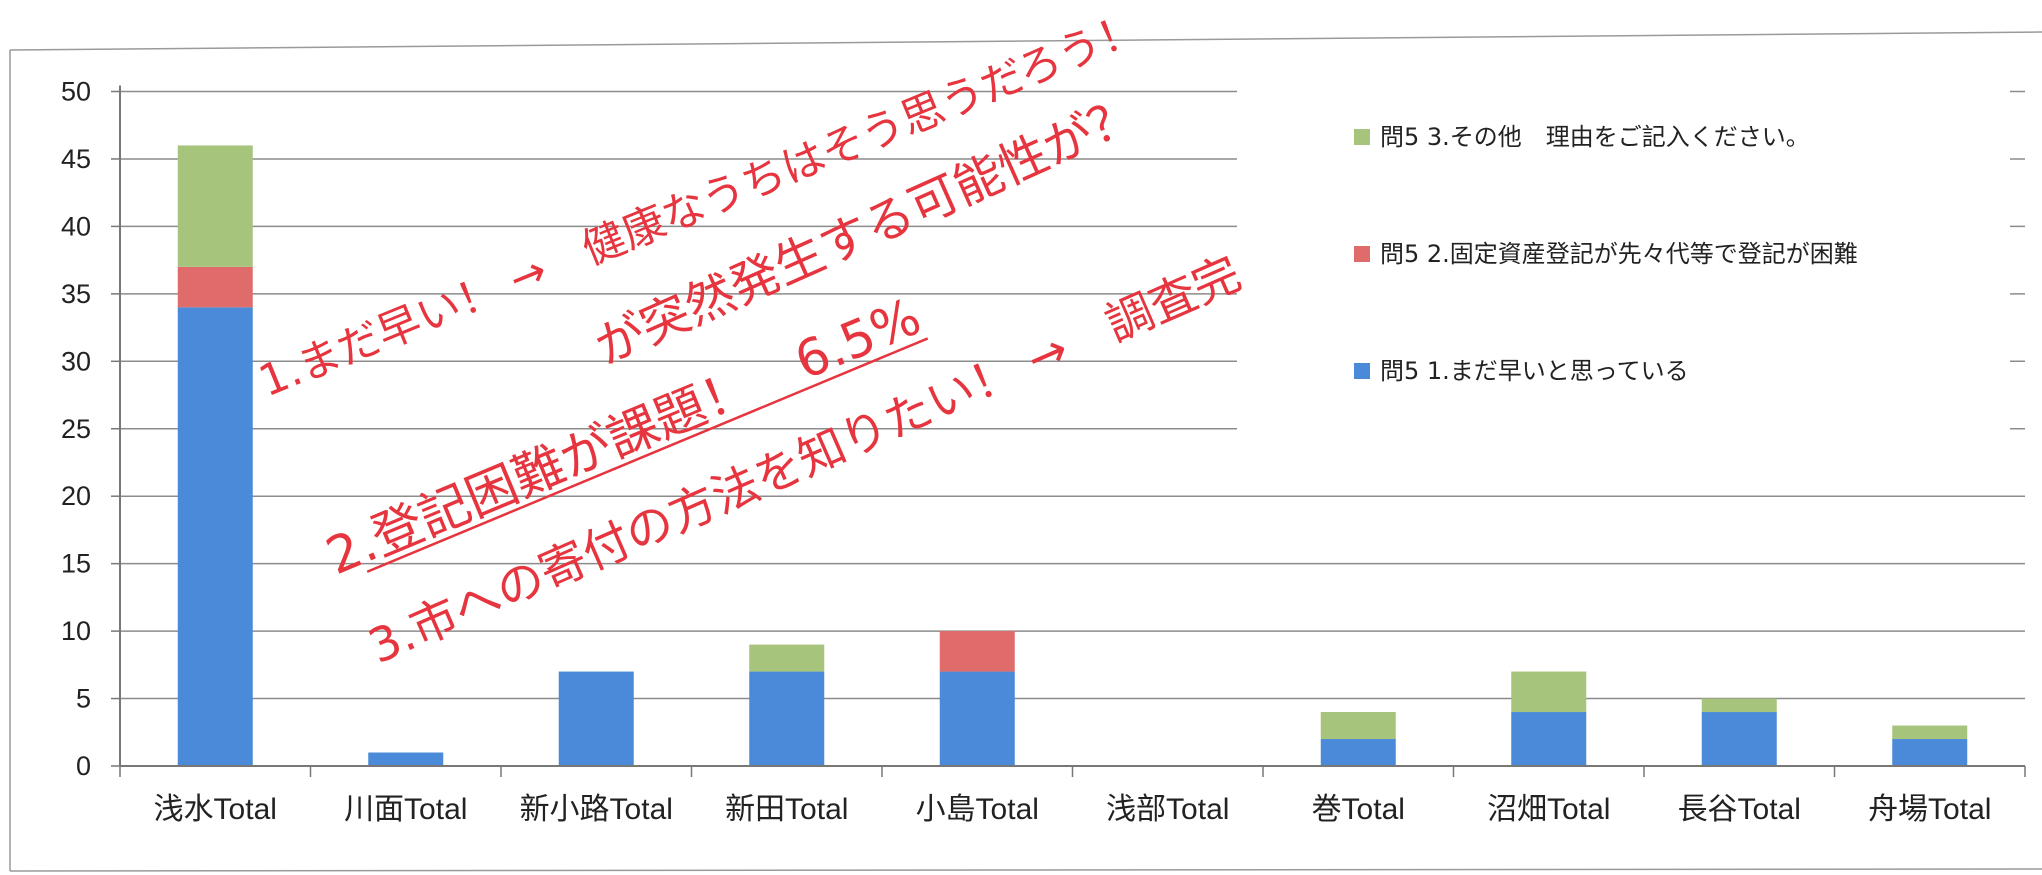  I want to click on annotation-underline, so click(647, 455).